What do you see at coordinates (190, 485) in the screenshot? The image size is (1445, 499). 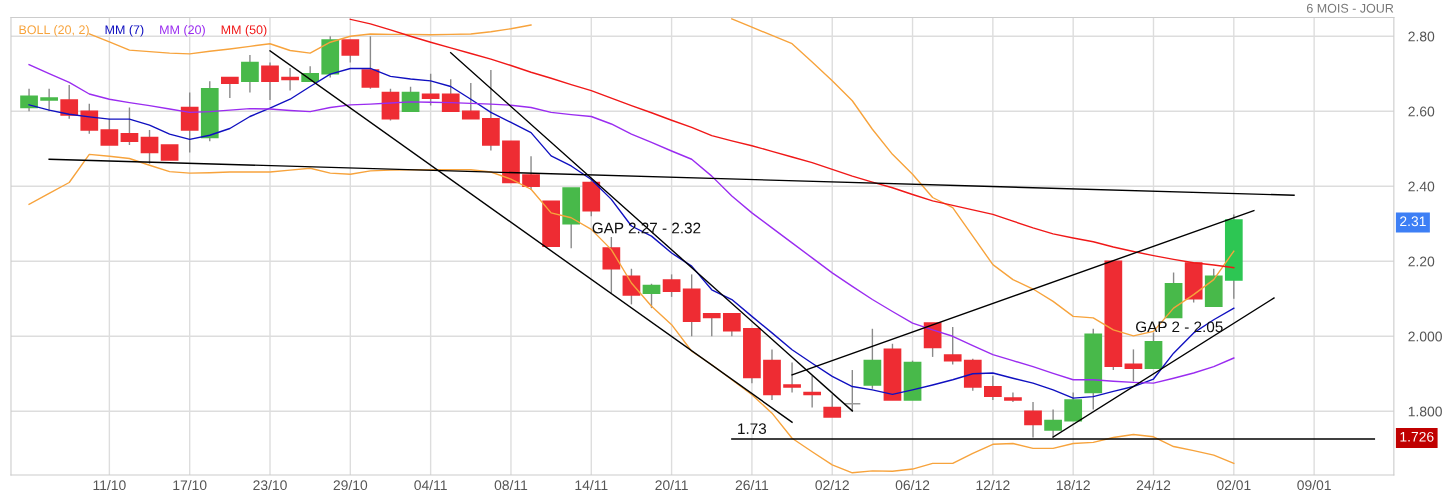 I see `x-tick-label: 17/10` at bounding box center [190, 485].